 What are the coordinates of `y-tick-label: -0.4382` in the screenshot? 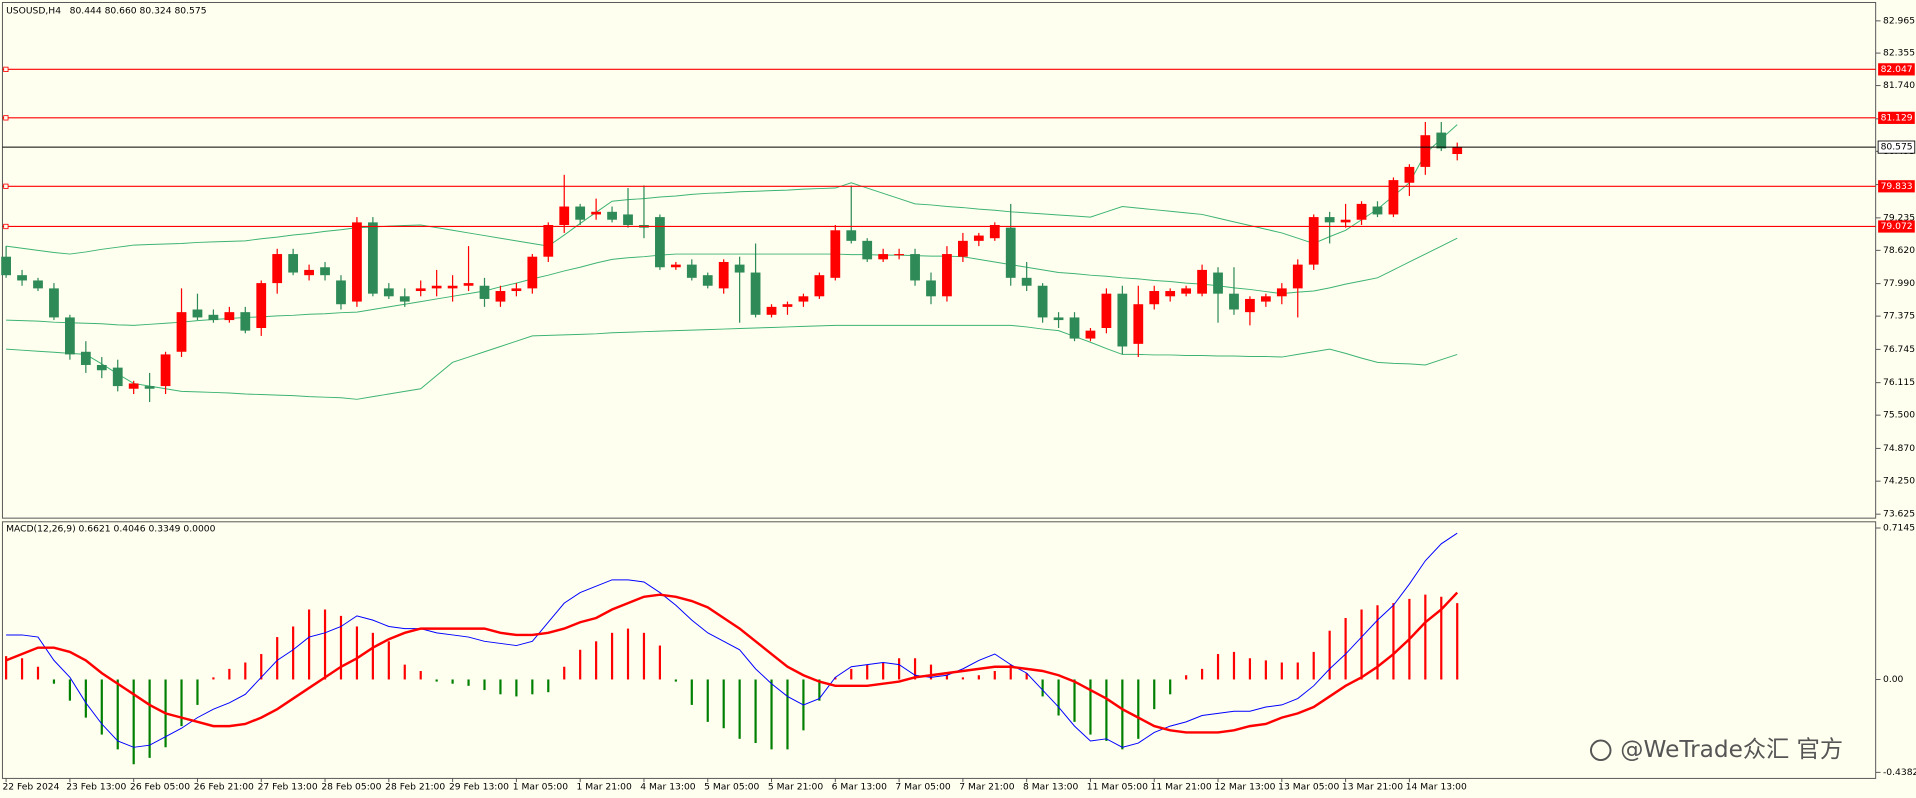 It's located at (1899, 772).